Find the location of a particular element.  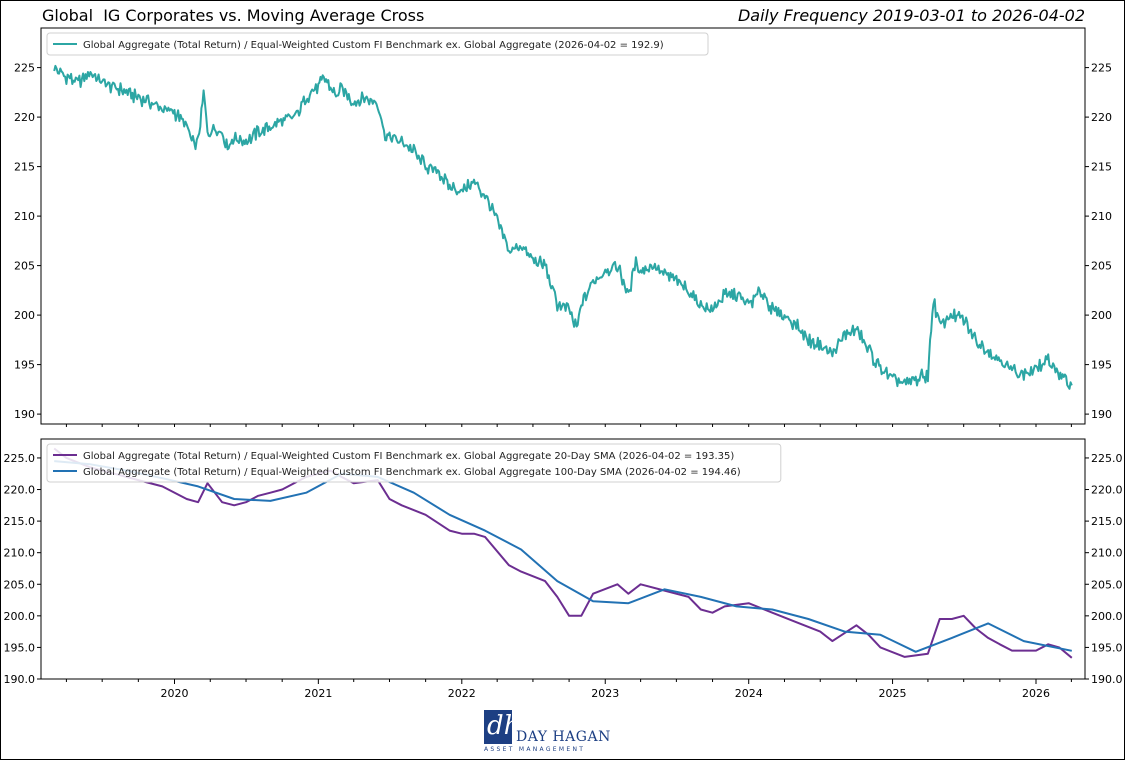

x-tick-label: 2021 is located at coordinates (318, 693).